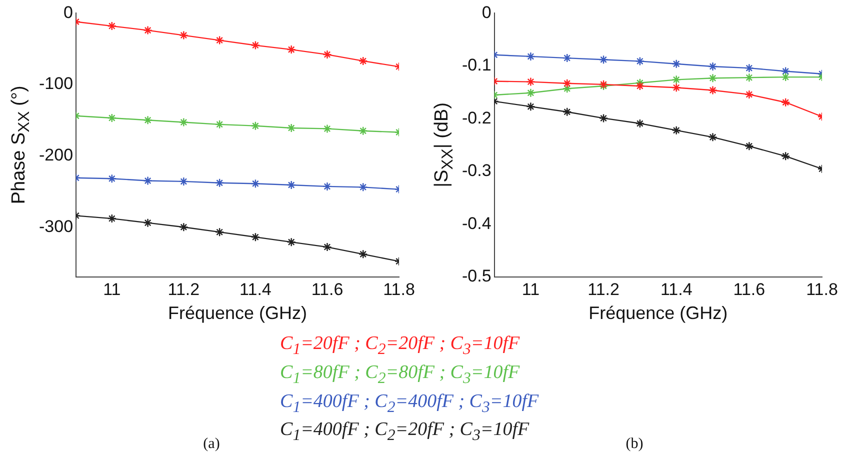  Describe the element at coordinates (56, 84) in the screenshot. I see `y-tick-label: -100` at that location.